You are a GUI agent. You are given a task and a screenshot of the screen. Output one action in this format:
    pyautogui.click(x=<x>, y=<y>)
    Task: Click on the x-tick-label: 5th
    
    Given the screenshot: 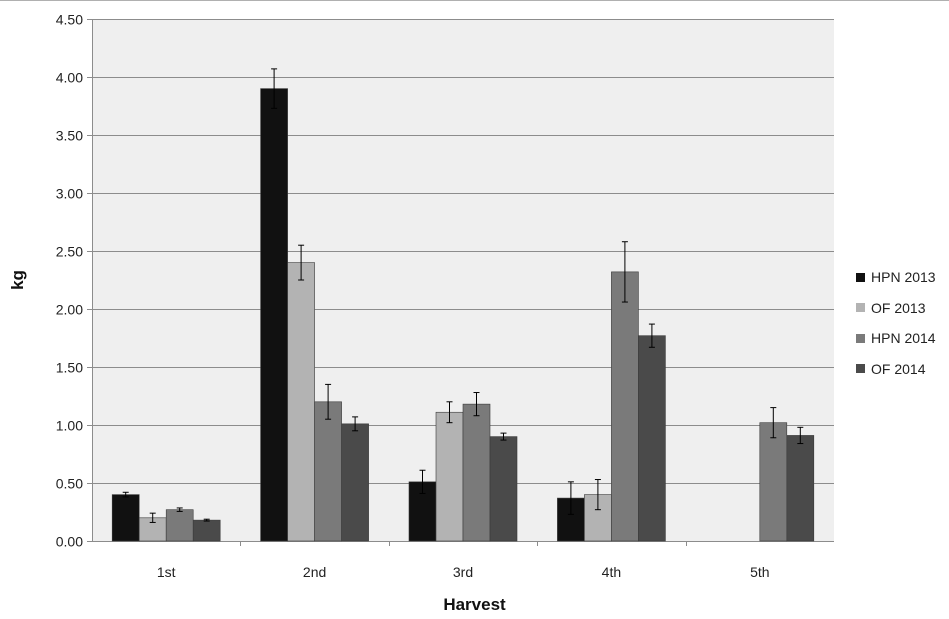 What is the action you would take?
    pyautogui.click(x=759, y=572)
    